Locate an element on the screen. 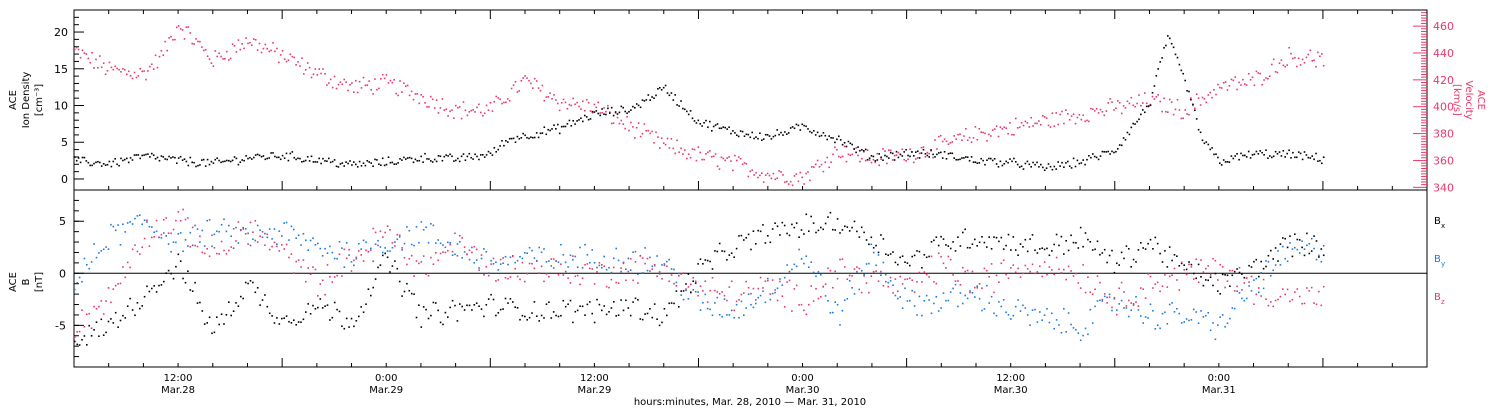  legend-entry-by: B y is located at coordinates (1439, 261).